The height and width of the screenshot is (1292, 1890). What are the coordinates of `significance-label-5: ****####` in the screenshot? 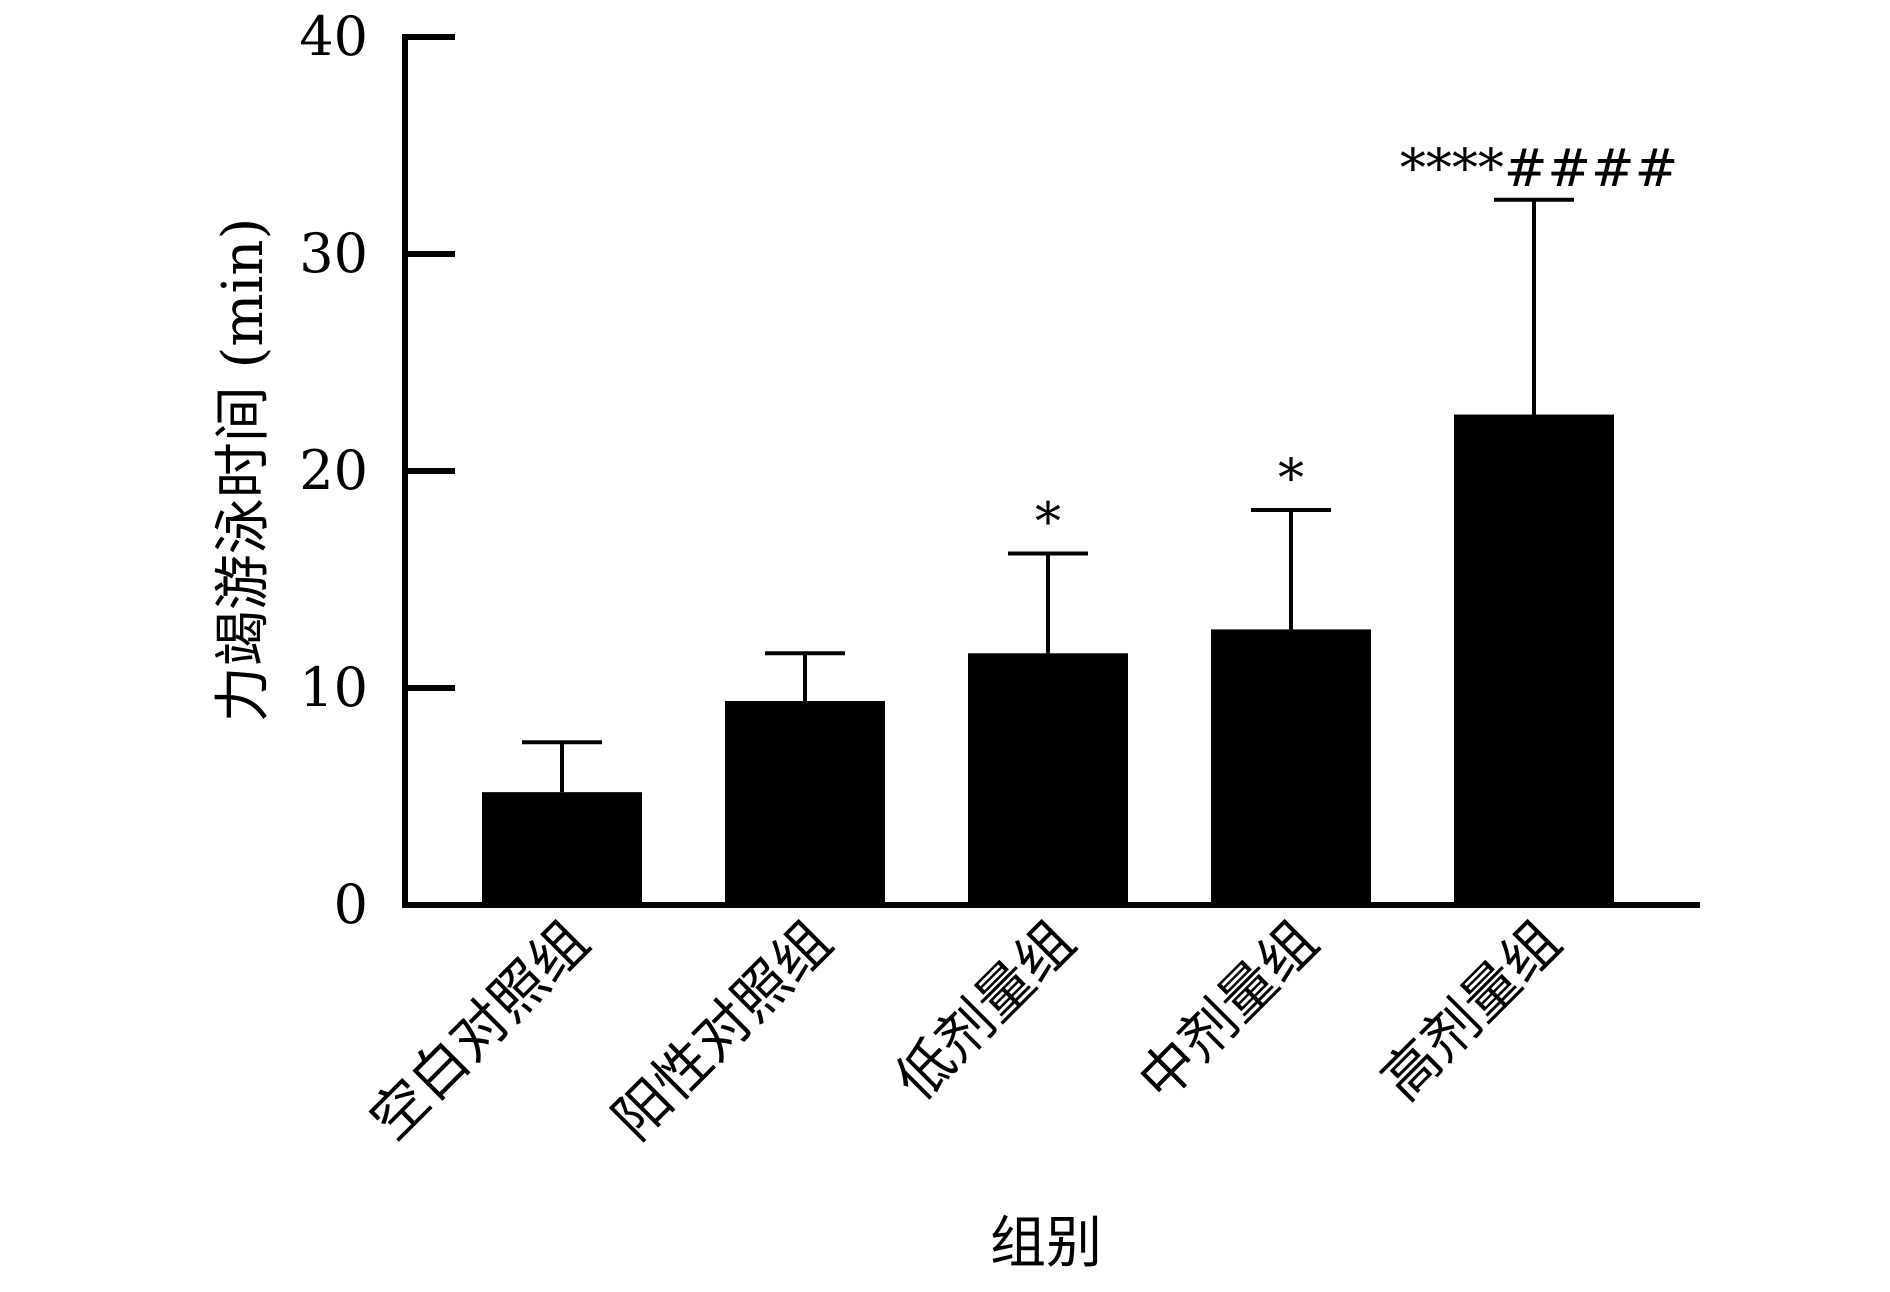 It's located at (1539, 169).